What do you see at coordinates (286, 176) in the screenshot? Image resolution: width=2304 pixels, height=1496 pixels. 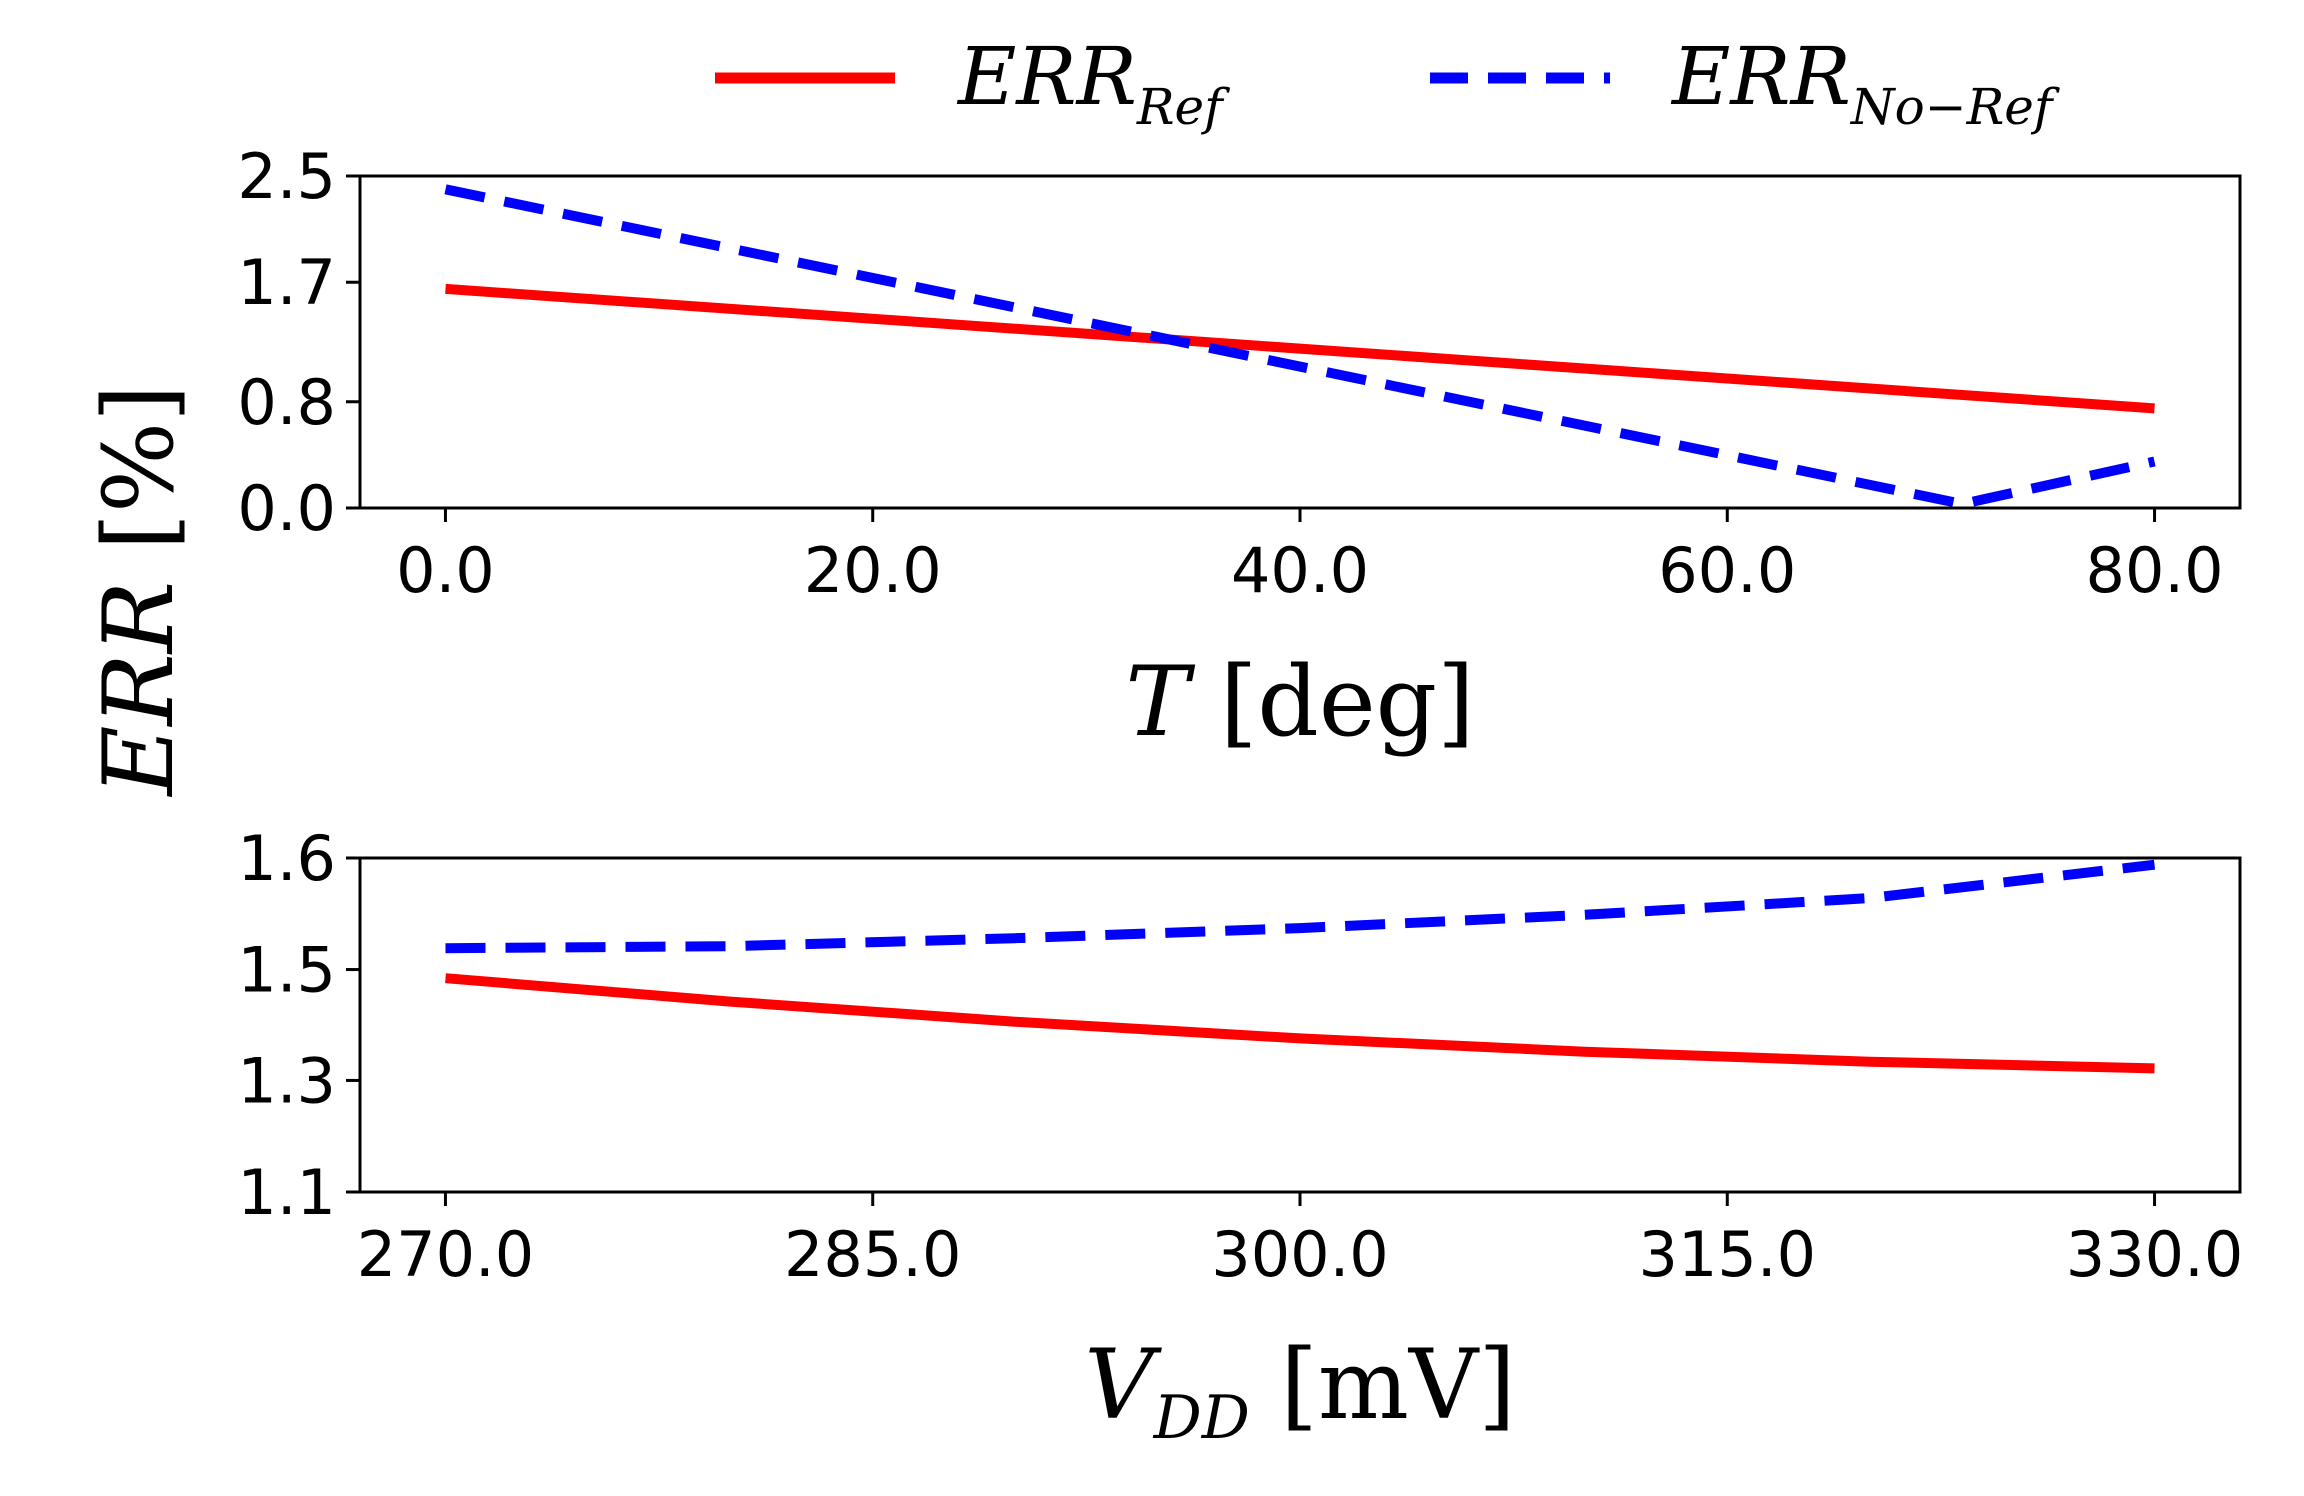 I see `y-tick-label-temperature: 2.5` at bounding box center [286, 176].